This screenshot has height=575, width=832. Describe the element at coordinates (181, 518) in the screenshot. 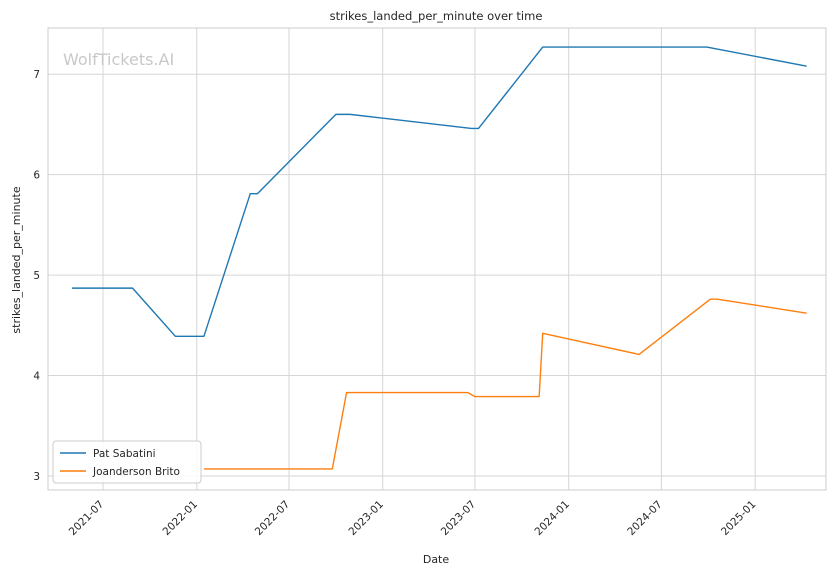

I see `x-tick-label: 2022-01` at that location.